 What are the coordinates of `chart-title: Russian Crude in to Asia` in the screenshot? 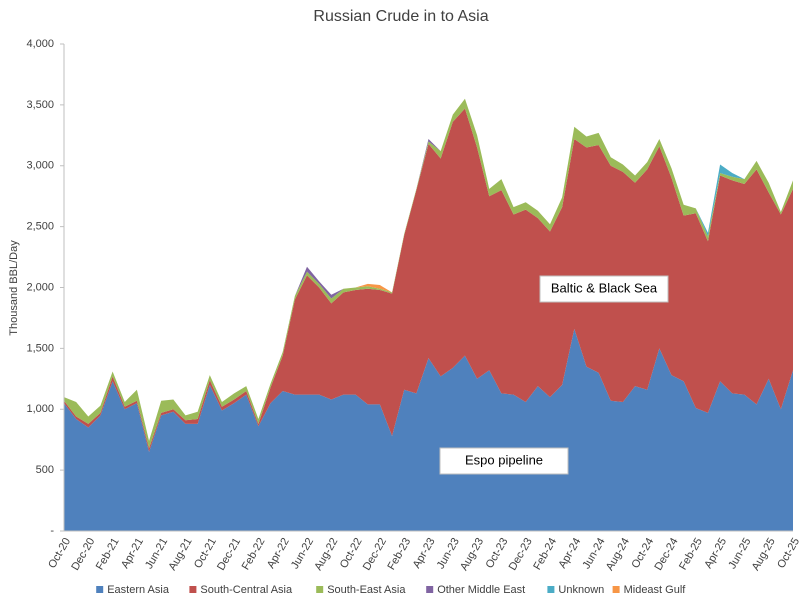 It's located at (400, 16).